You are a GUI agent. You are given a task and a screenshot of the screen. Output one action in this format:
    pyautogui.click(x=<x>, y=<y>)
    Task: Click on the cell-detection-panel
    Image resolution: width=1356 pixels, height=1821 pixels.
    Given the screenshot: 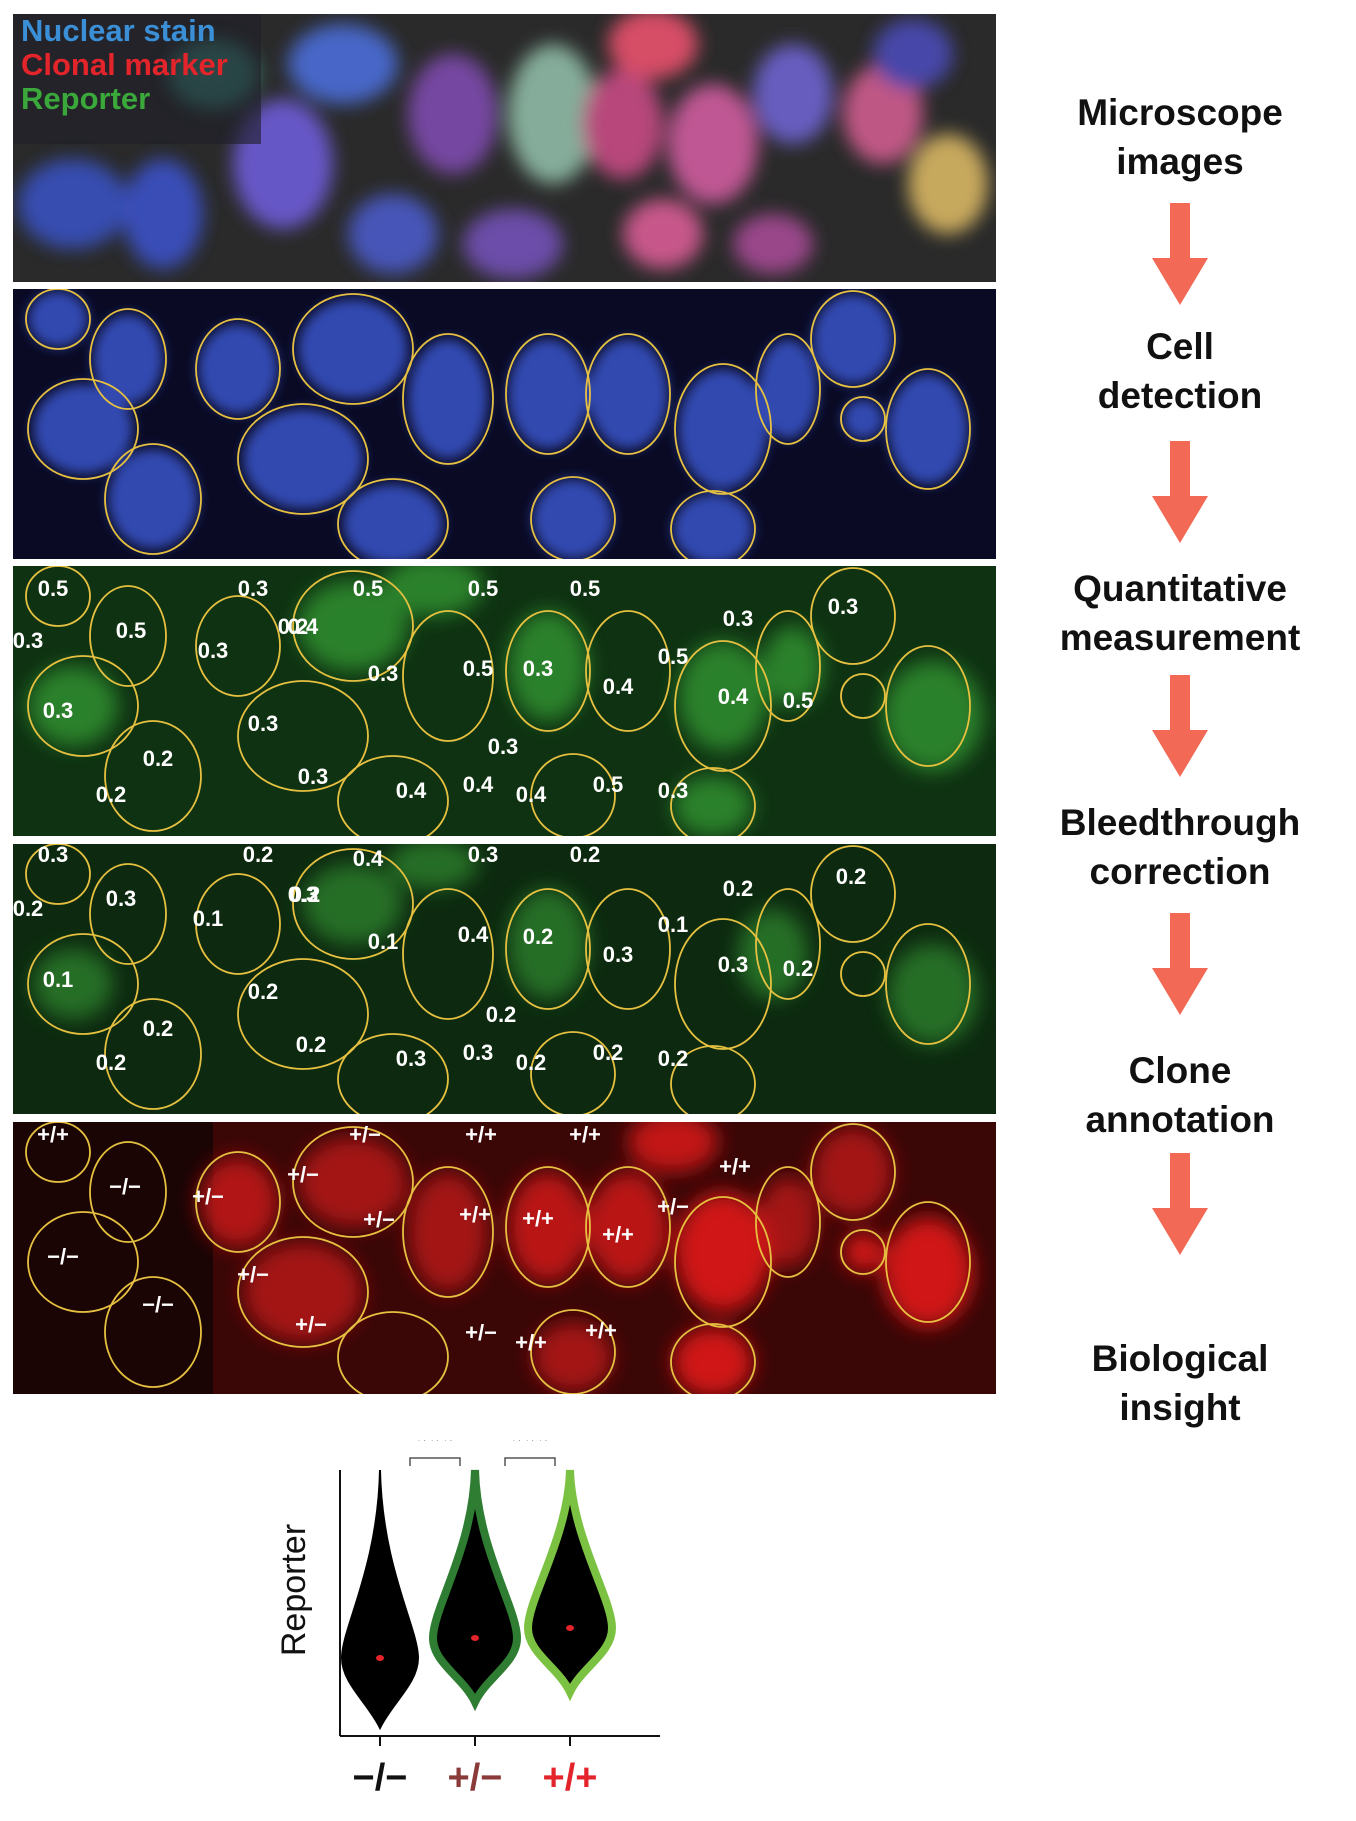 What is the action you would take?
    pyautogui.click(x=504, y=424)
    